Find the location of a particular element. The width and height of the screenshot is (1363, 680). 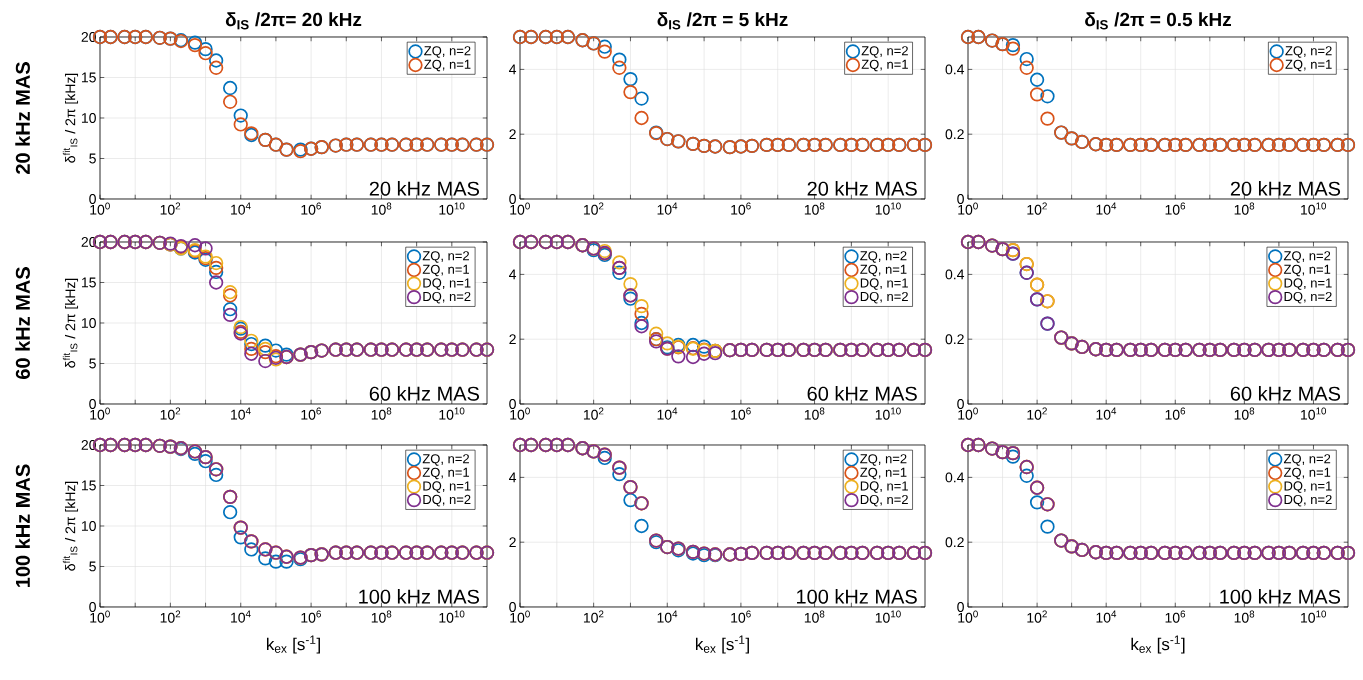

annotation: 20 kHz MAS is located at coordinates (424, 188).